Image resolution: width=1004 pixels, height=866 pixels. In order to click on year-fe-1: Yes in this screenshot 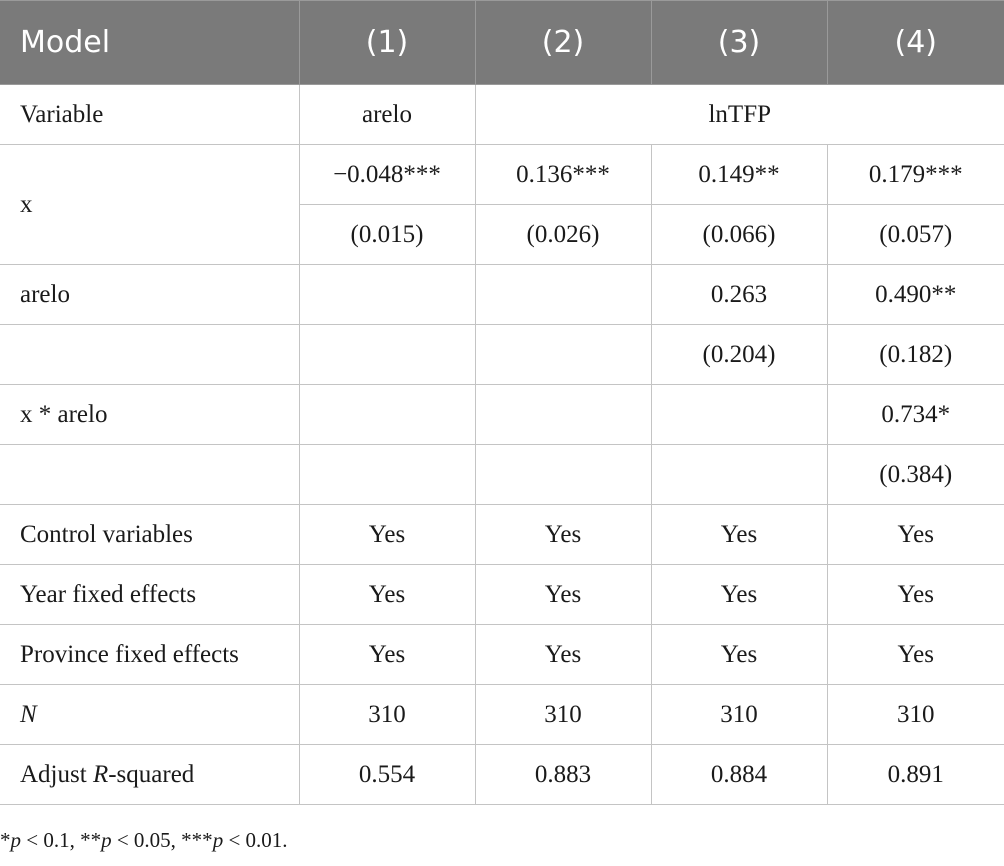, I will do `click(387, 594)`.